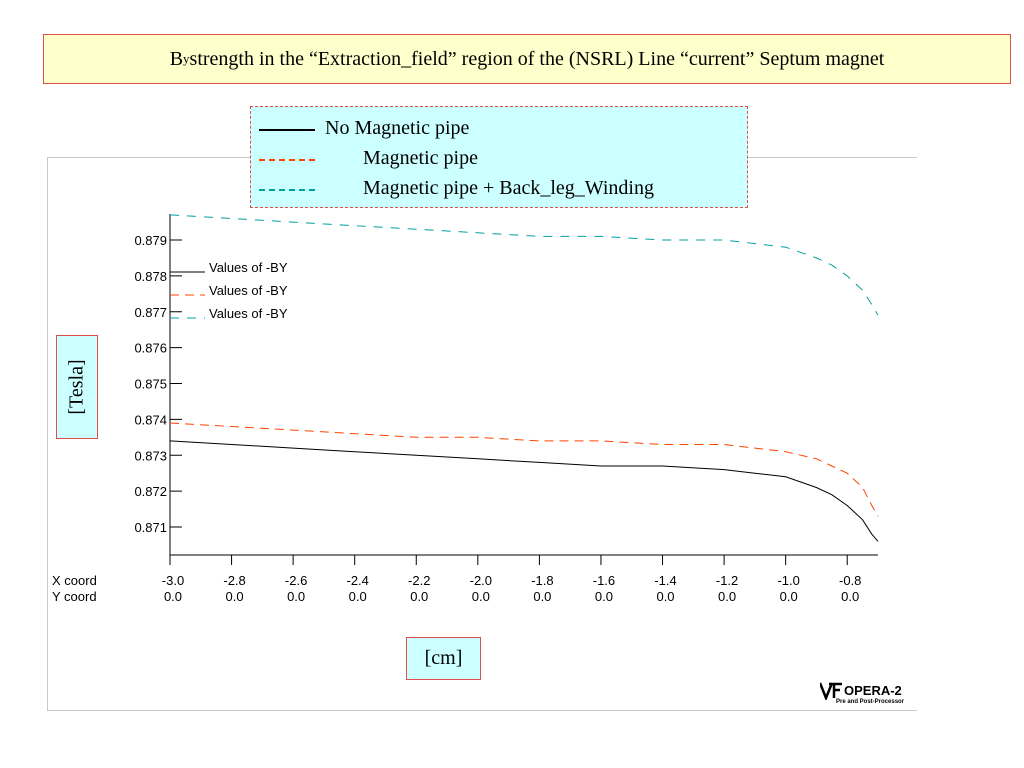  What do you see at coordinates (150, 312) in the screenshot?
I see `y-tick-label: 0.877` at bounding box center [150, 312].